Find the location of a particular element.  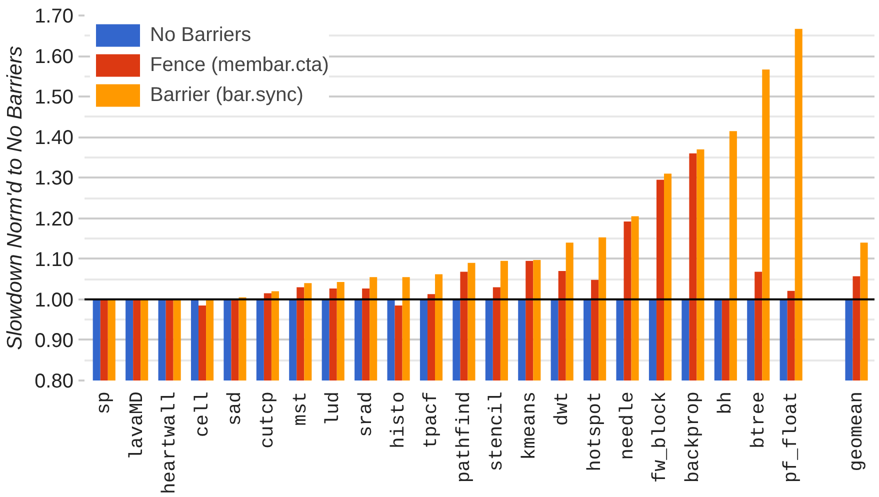

x-tick-label: histo is located at coordinates (399, 420).